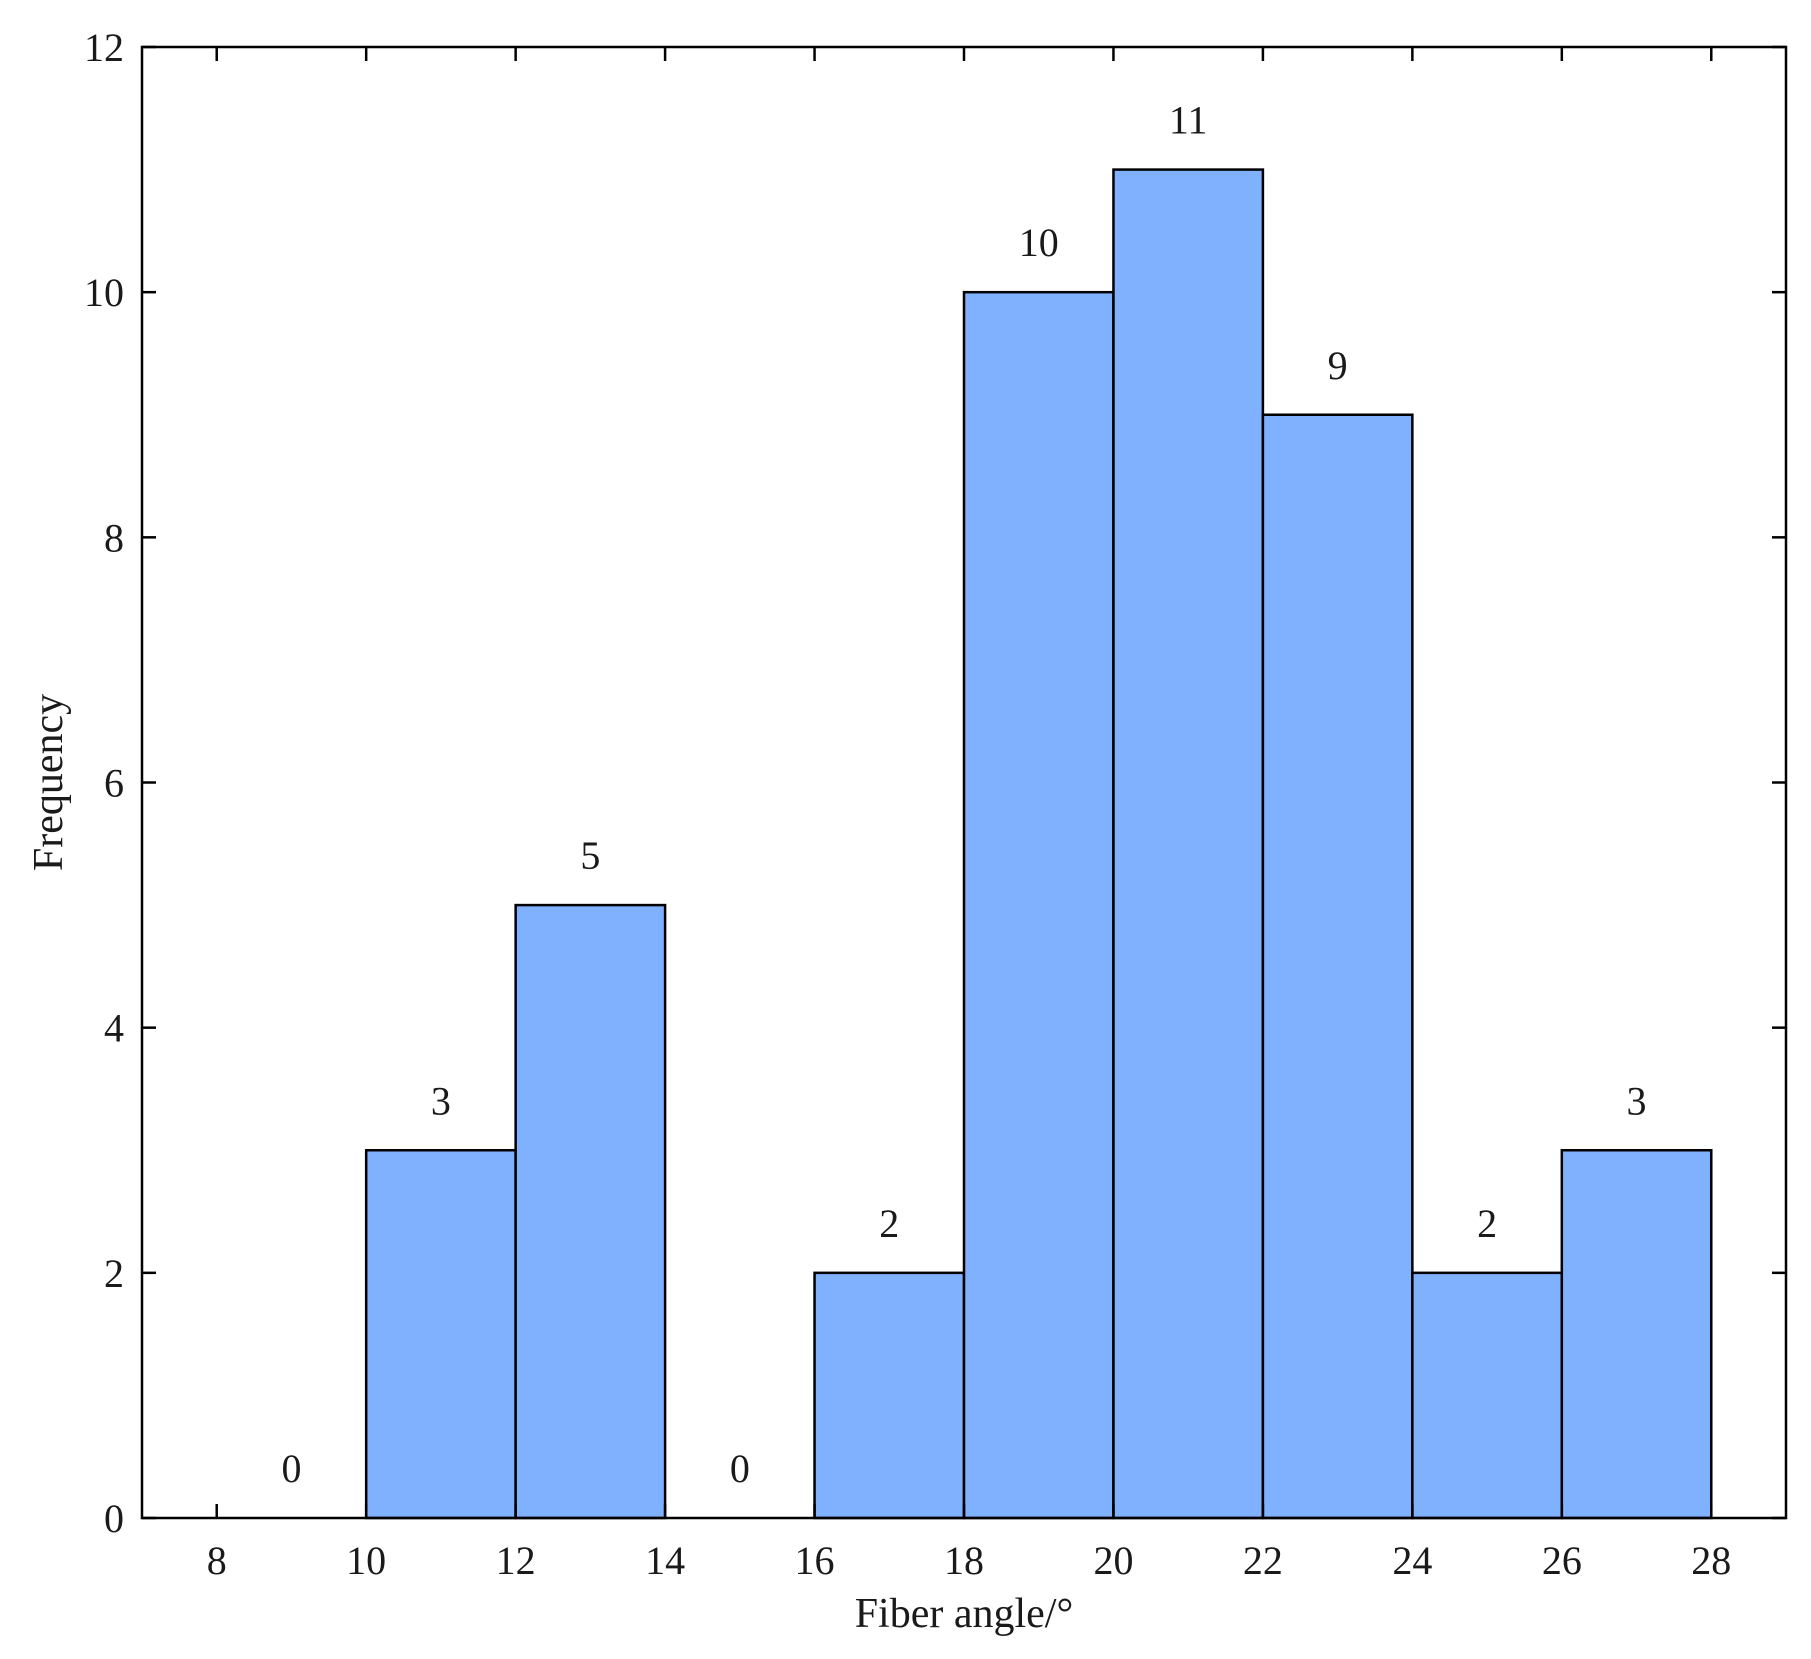  I want to click on x-tick-label: 8, so click(217, 1560).